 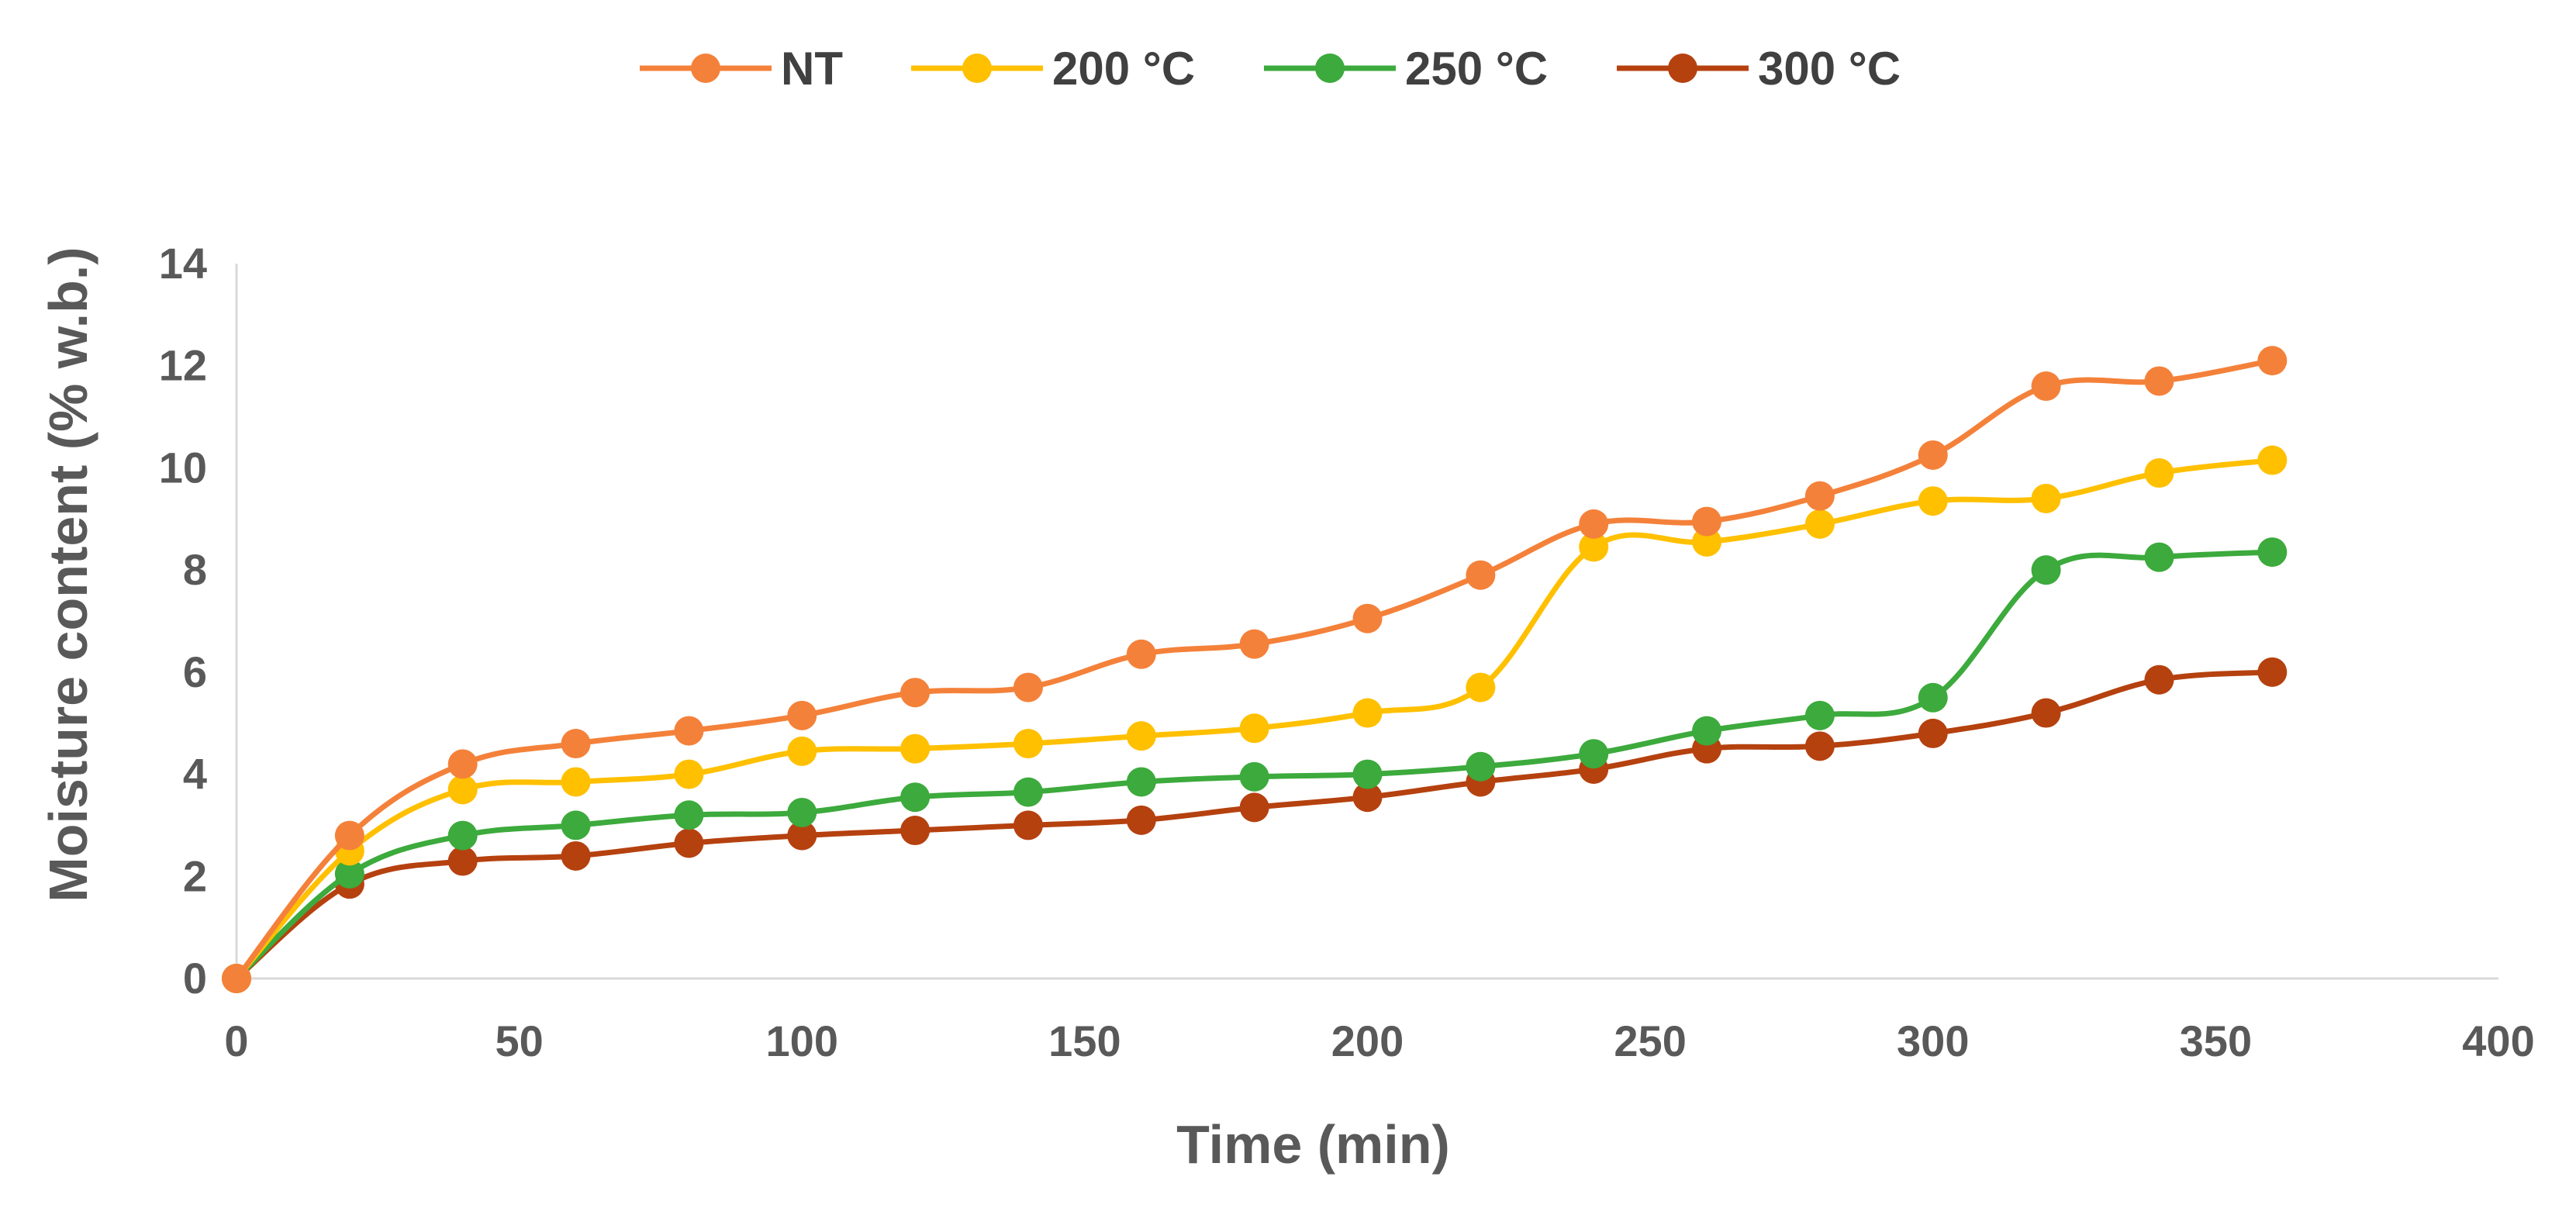 What do you see at coordinates (1650, 1040) in the screenshot?
I see `x-tick-label: 250` at bounding box center [1650, 1040].